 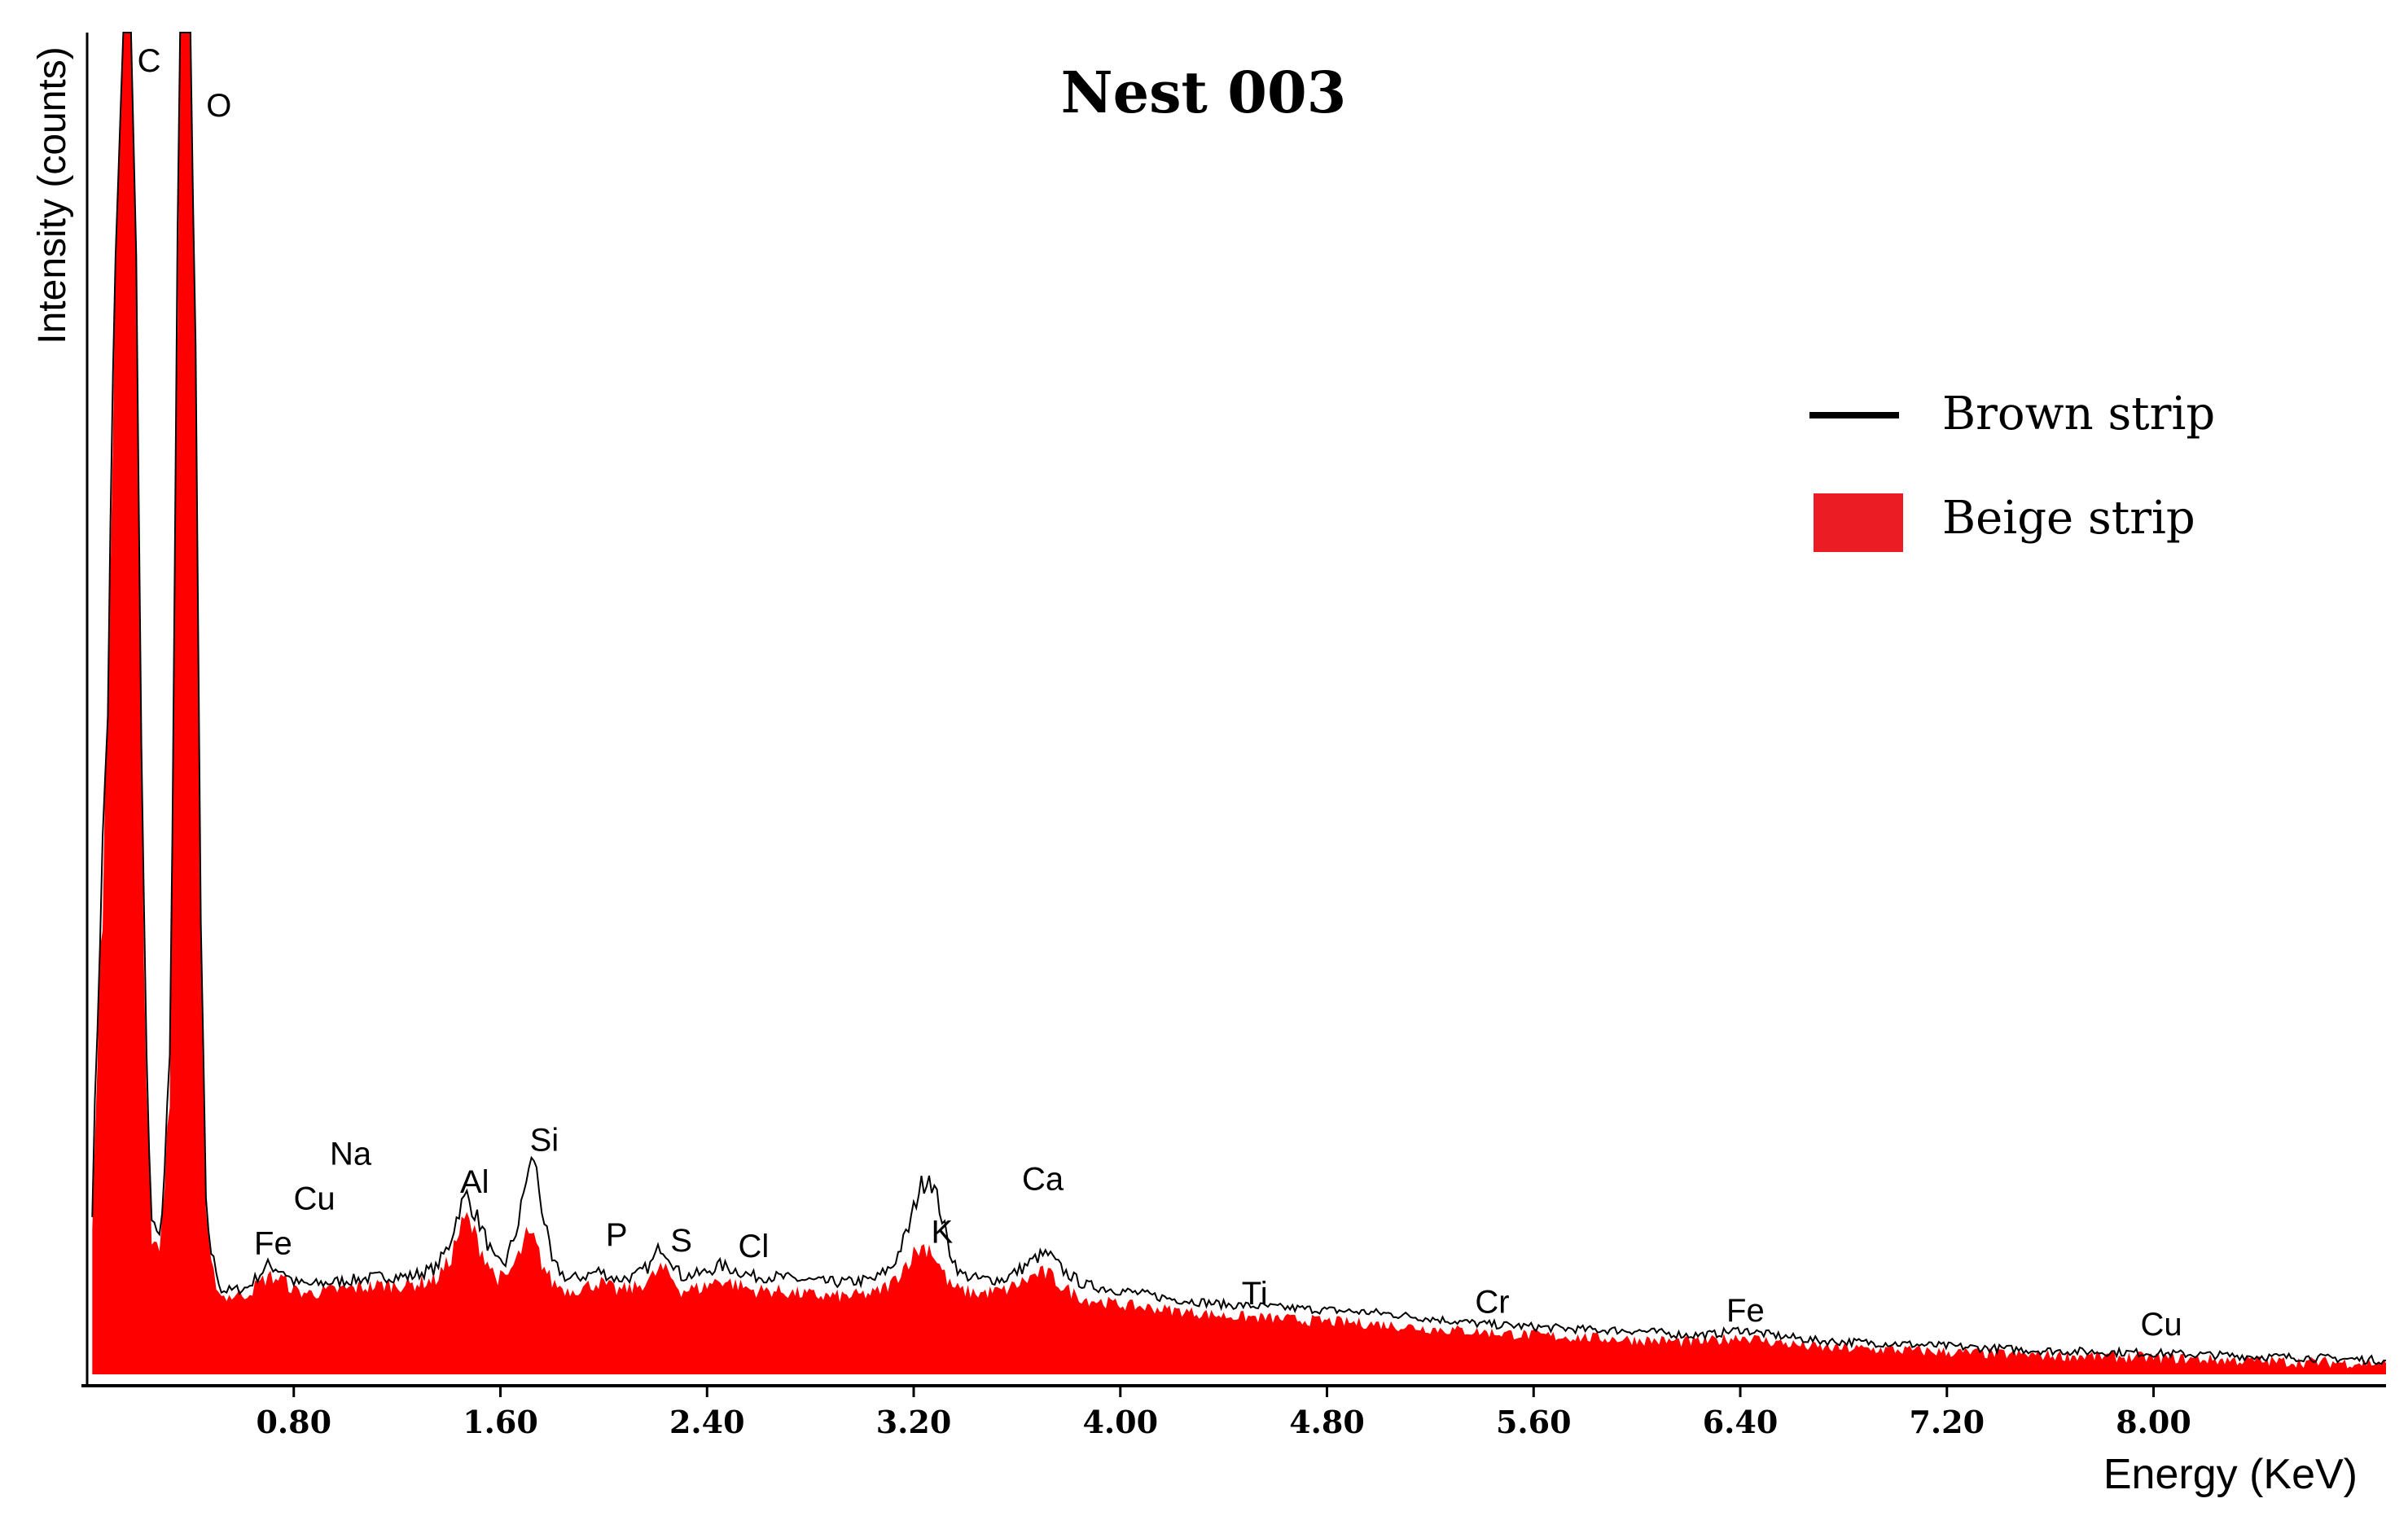 What do you see at coordinates (293, 1422) in the screenshot?
I see `x-tick-label: 0.80` at bounding box center [293, 1422].